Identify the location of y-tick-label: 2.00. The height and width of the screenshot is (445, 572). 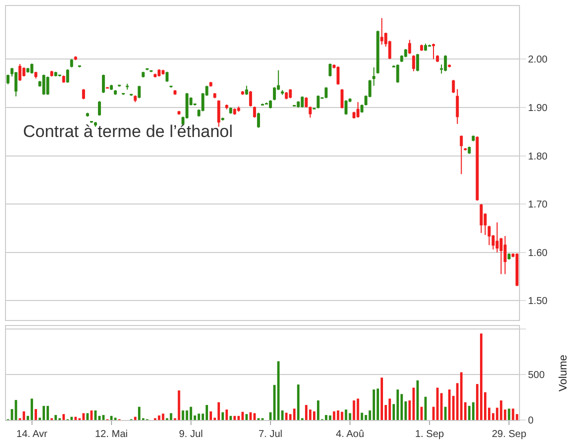
(538, 60).